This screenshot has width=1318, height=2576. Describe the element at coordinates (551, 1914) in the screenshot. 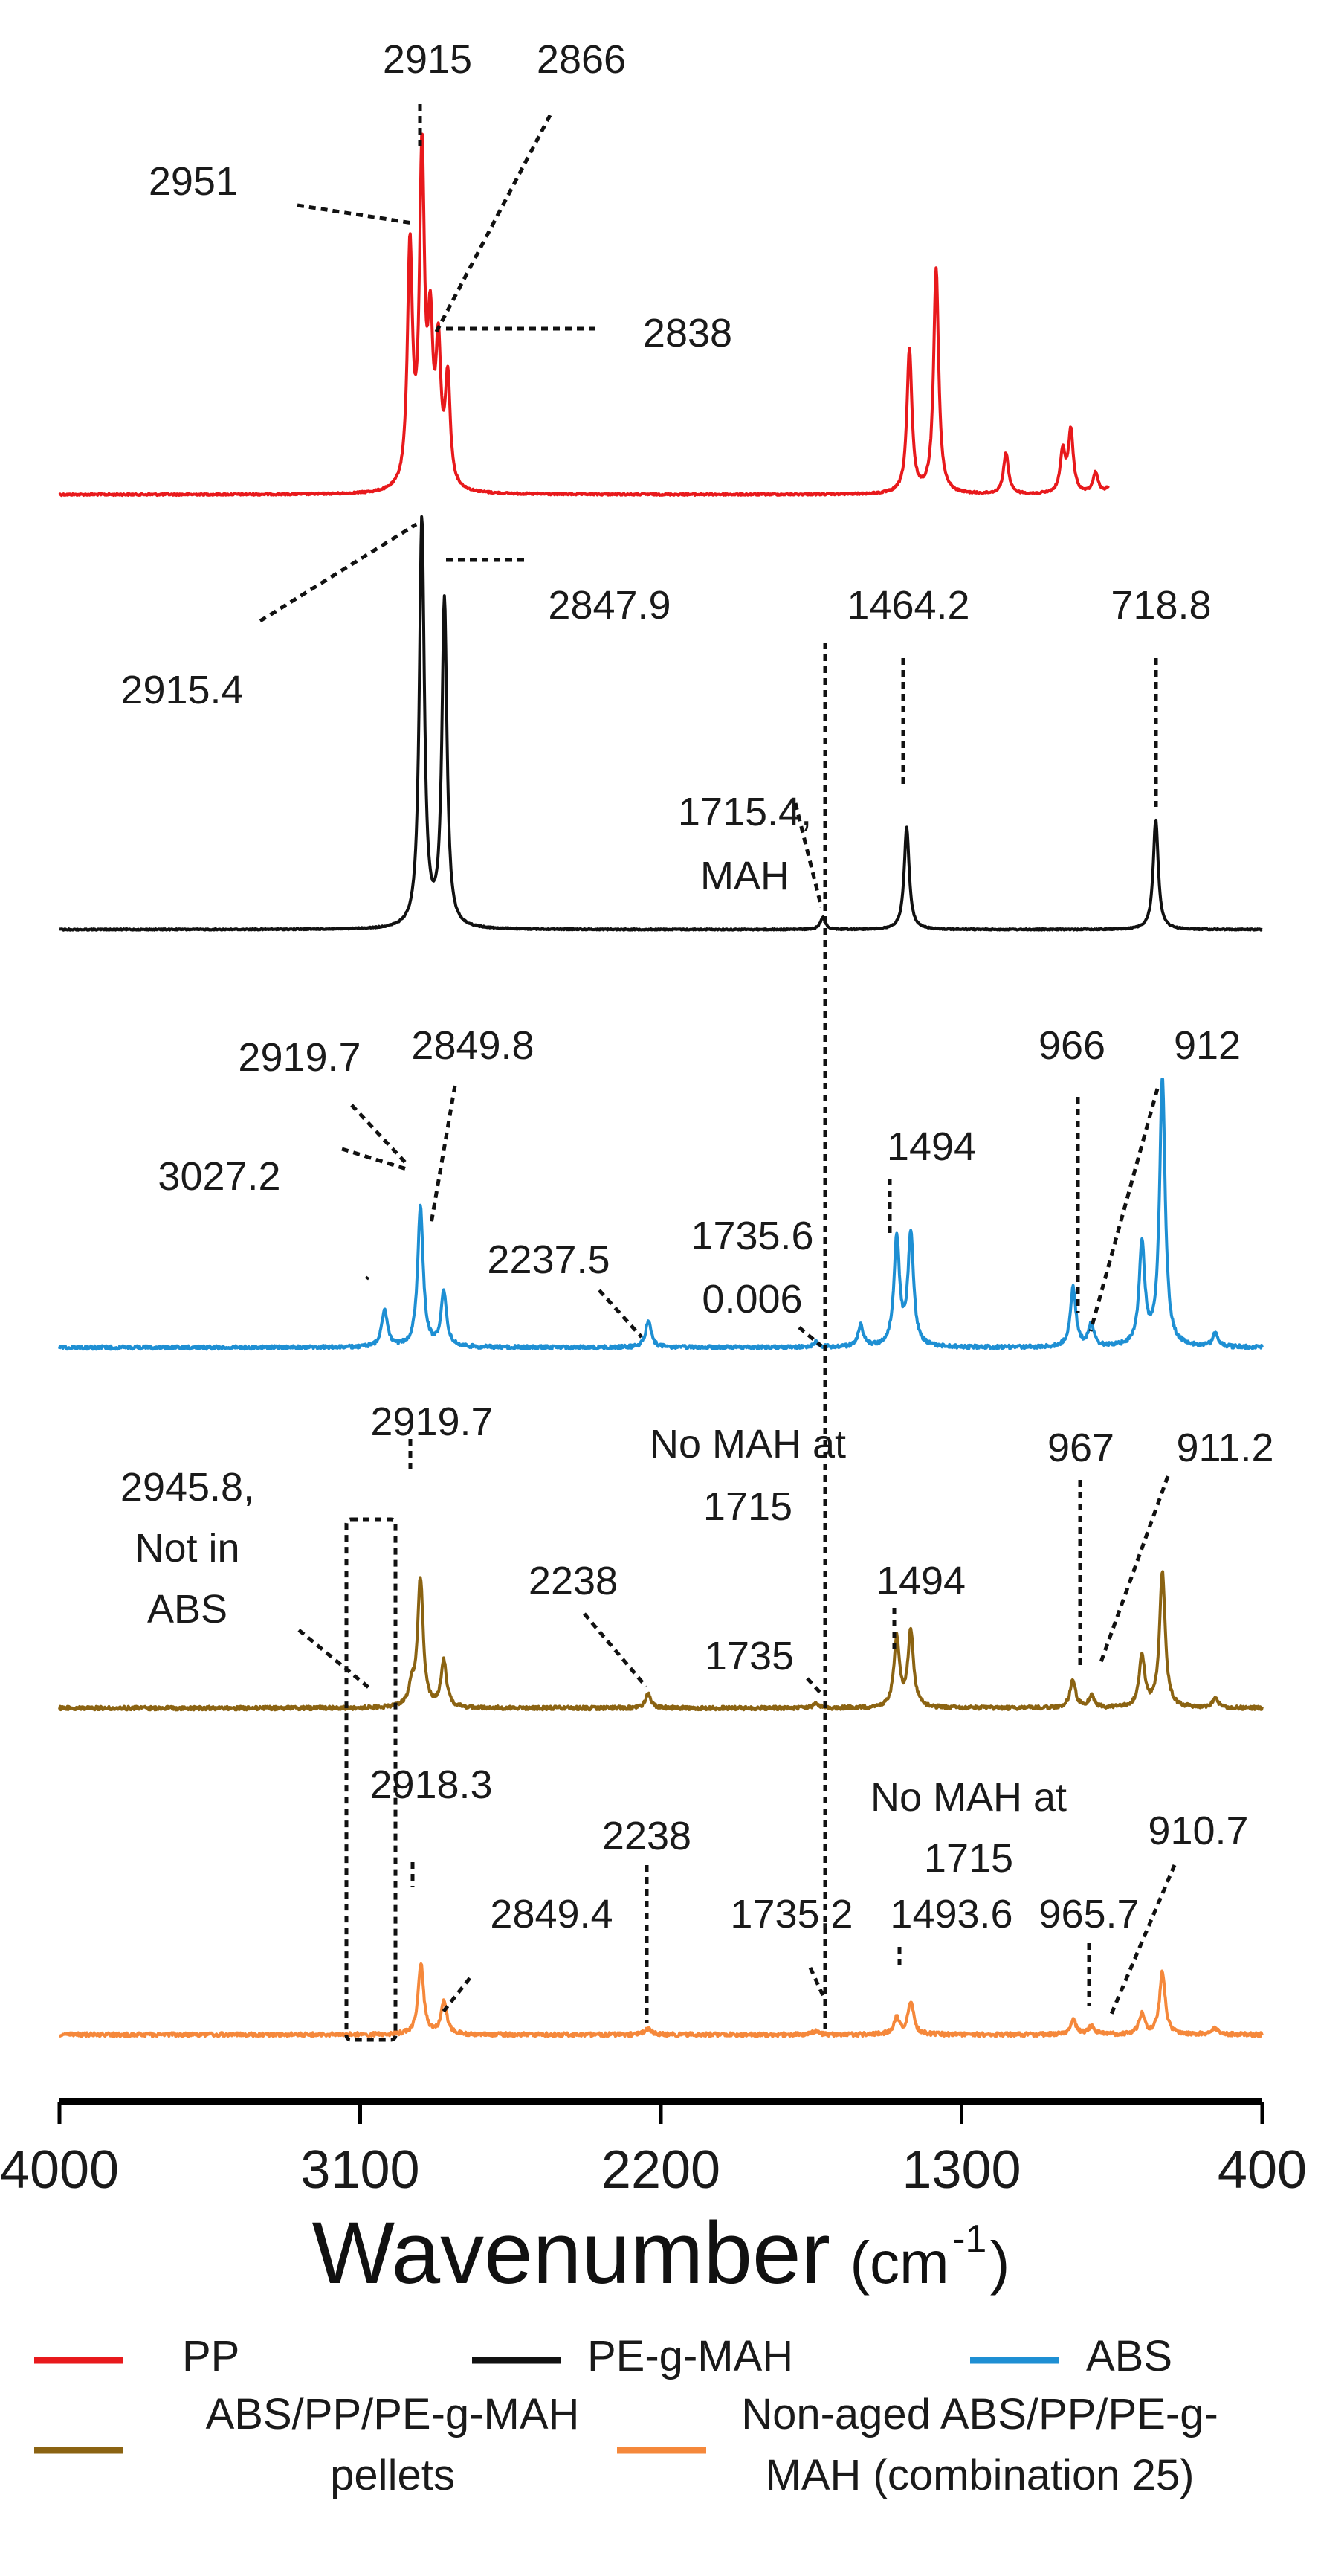

I see `annotation-label: 2849.4` at that location.